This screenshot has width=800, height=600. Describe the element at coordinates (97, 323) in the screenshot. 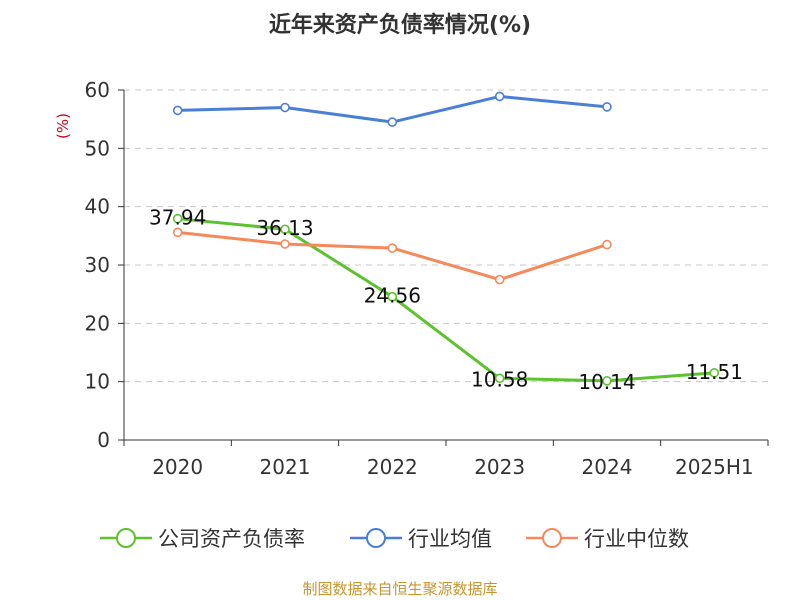

I see `y-tick-label: 20` at that location.